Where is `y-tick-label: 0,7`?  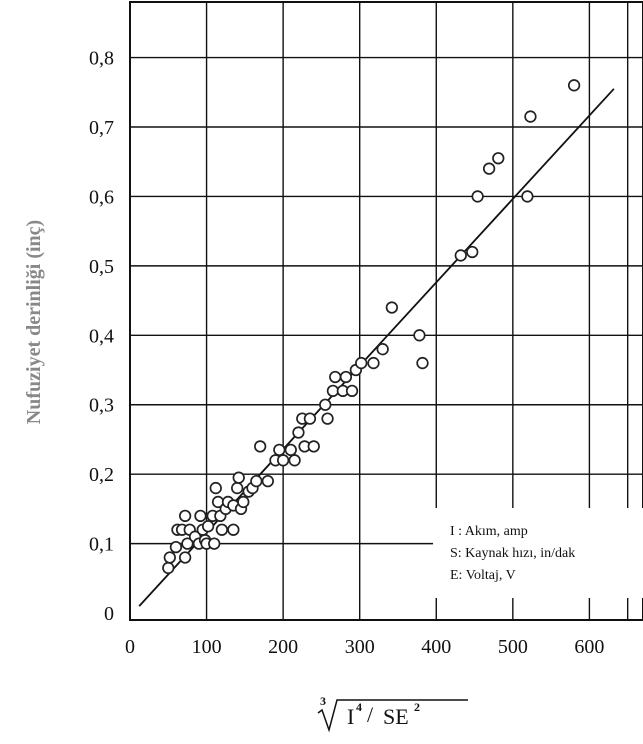 y-tick-label: 0,7 is located at coordinates (101, 128).